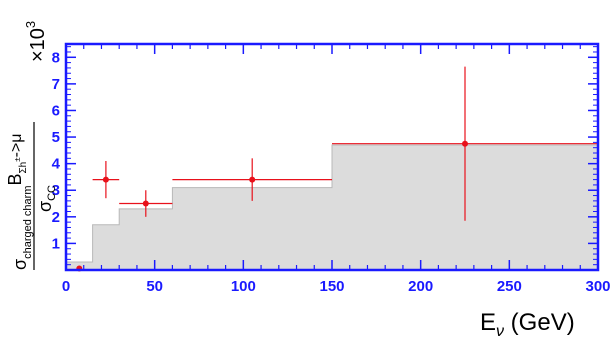  I want to click on y-tick-label: 5, so click(56, 137).